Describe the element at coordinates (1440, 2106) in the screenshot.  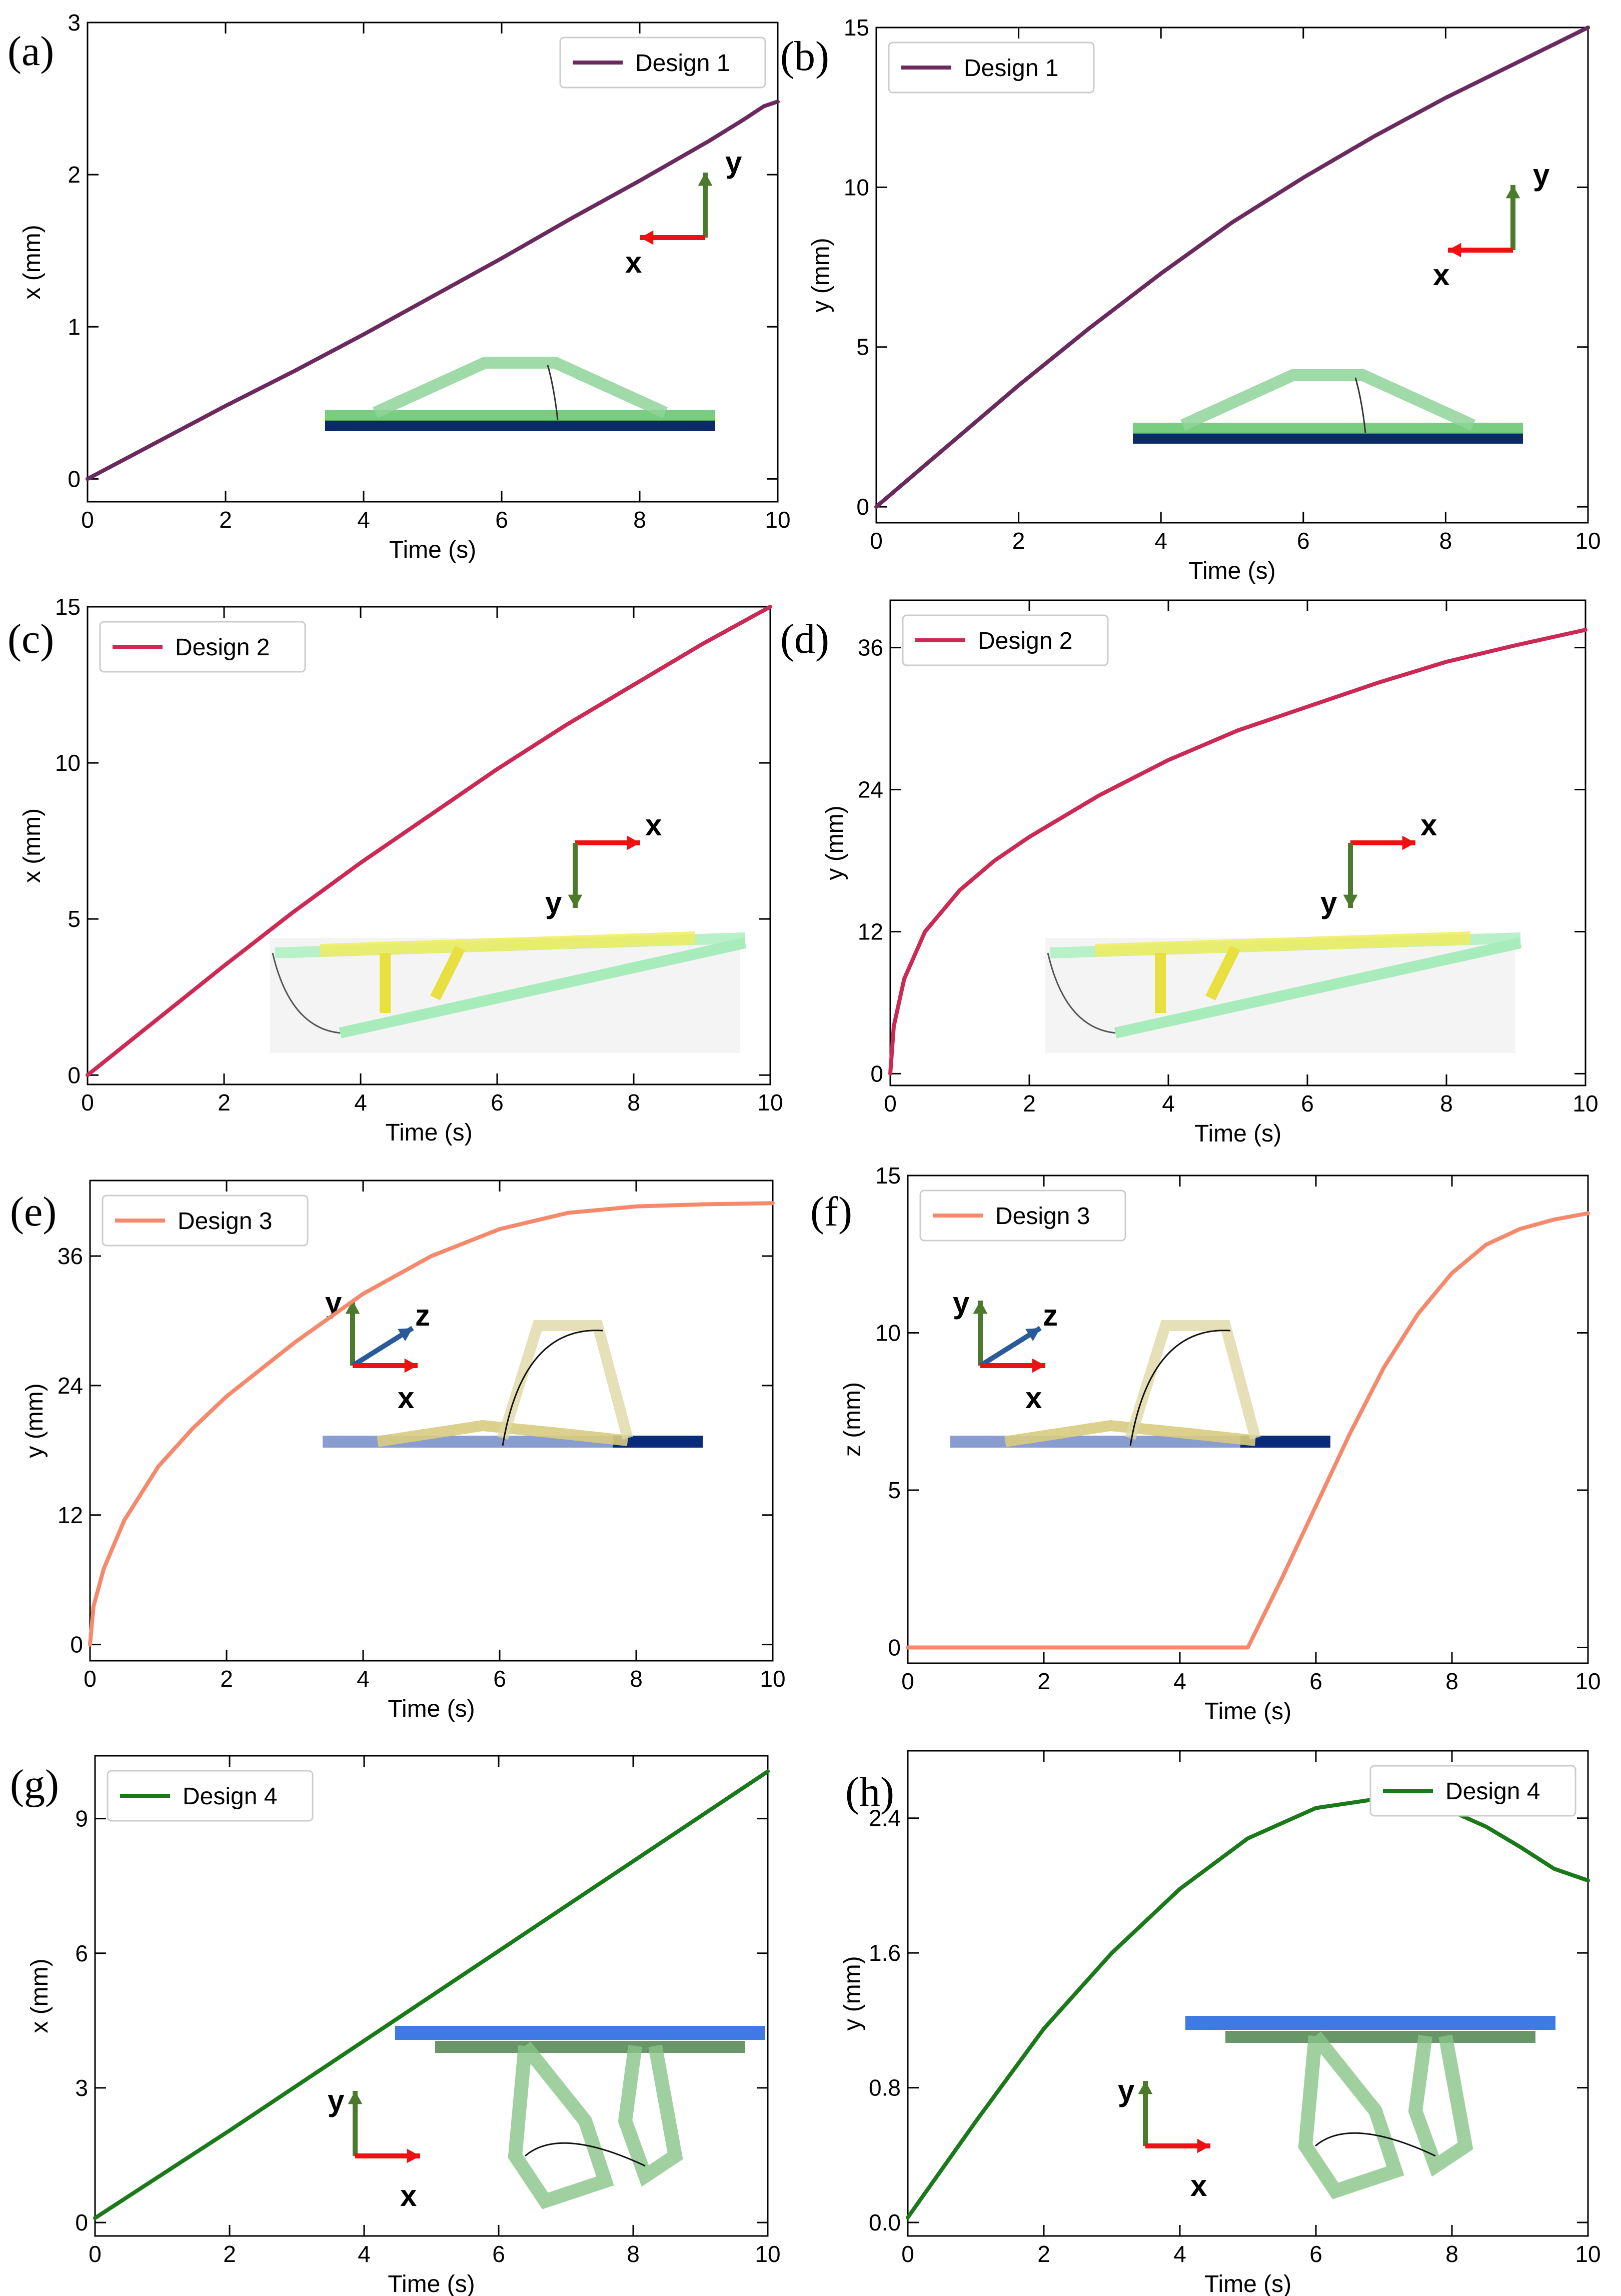
I see `linkage-right` at that location.